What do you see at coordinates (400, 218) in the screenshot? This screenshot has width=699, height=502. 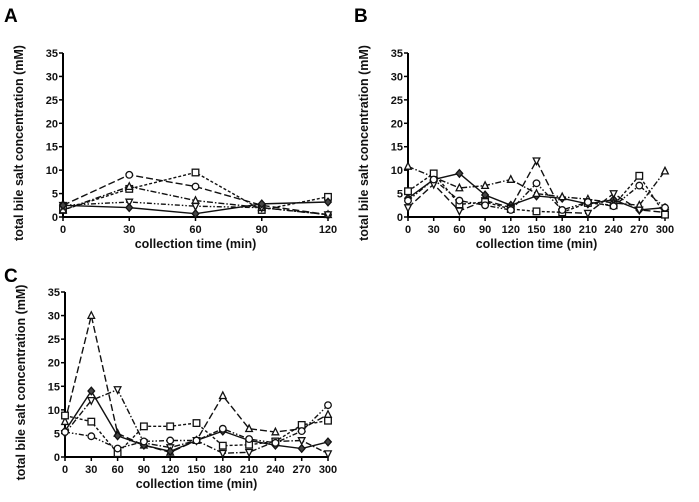 I see `y-tick-label: 0` at bounding box center [400, 218].